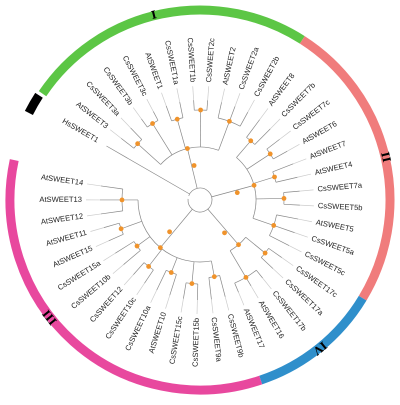  What do you see at coordinates (327, 150) in the screenshot?
I see `leaf-label: AtSWEET7` at bounding box center [327, 150].